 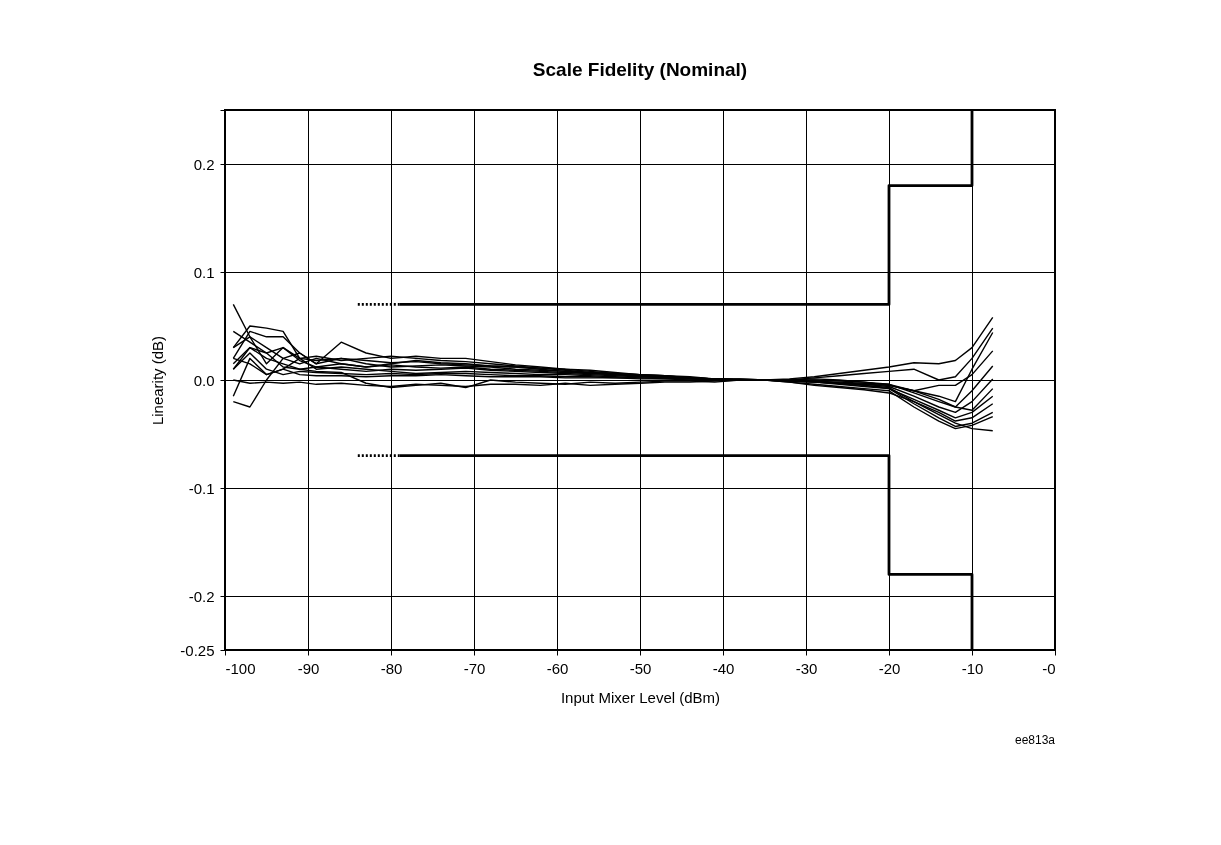 I want to click on y-axis-title: Linearity (dB), so click(x=158, y=380).